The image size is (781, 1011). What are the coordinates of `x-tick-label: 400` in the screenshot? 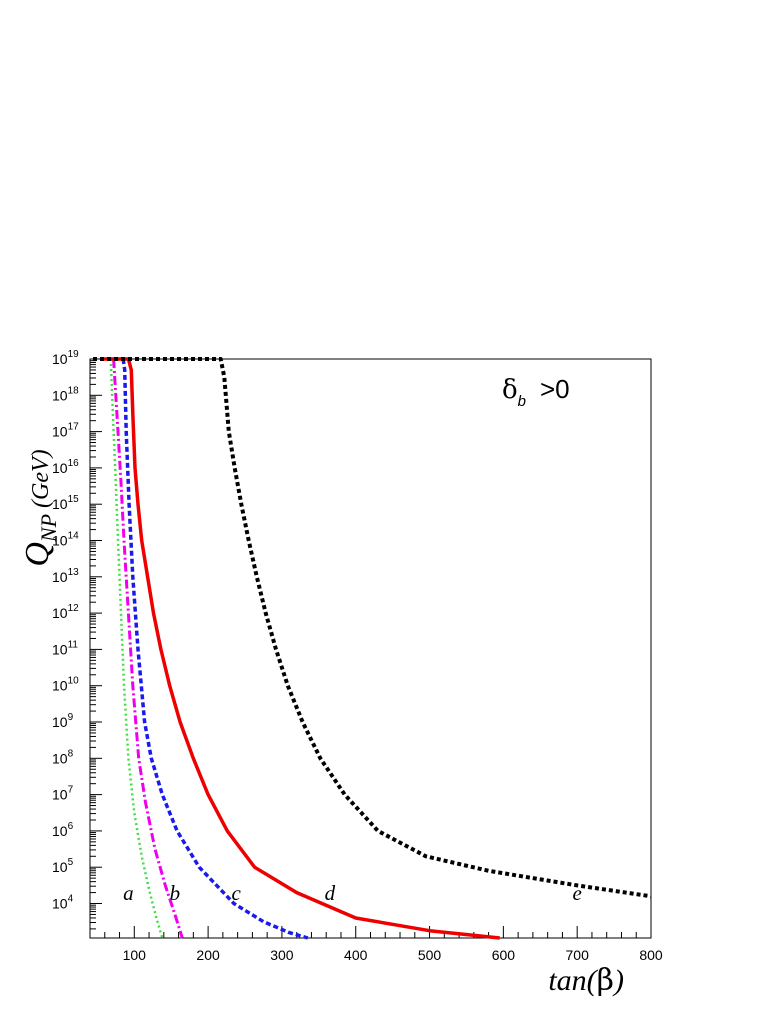 It's located at (356, 955).